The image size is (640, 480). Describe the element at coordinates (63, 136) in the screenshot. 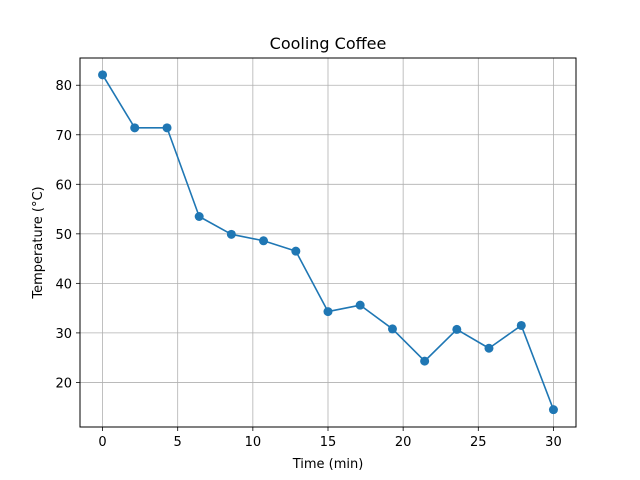

I see `y-tick-label: 70` at that location.